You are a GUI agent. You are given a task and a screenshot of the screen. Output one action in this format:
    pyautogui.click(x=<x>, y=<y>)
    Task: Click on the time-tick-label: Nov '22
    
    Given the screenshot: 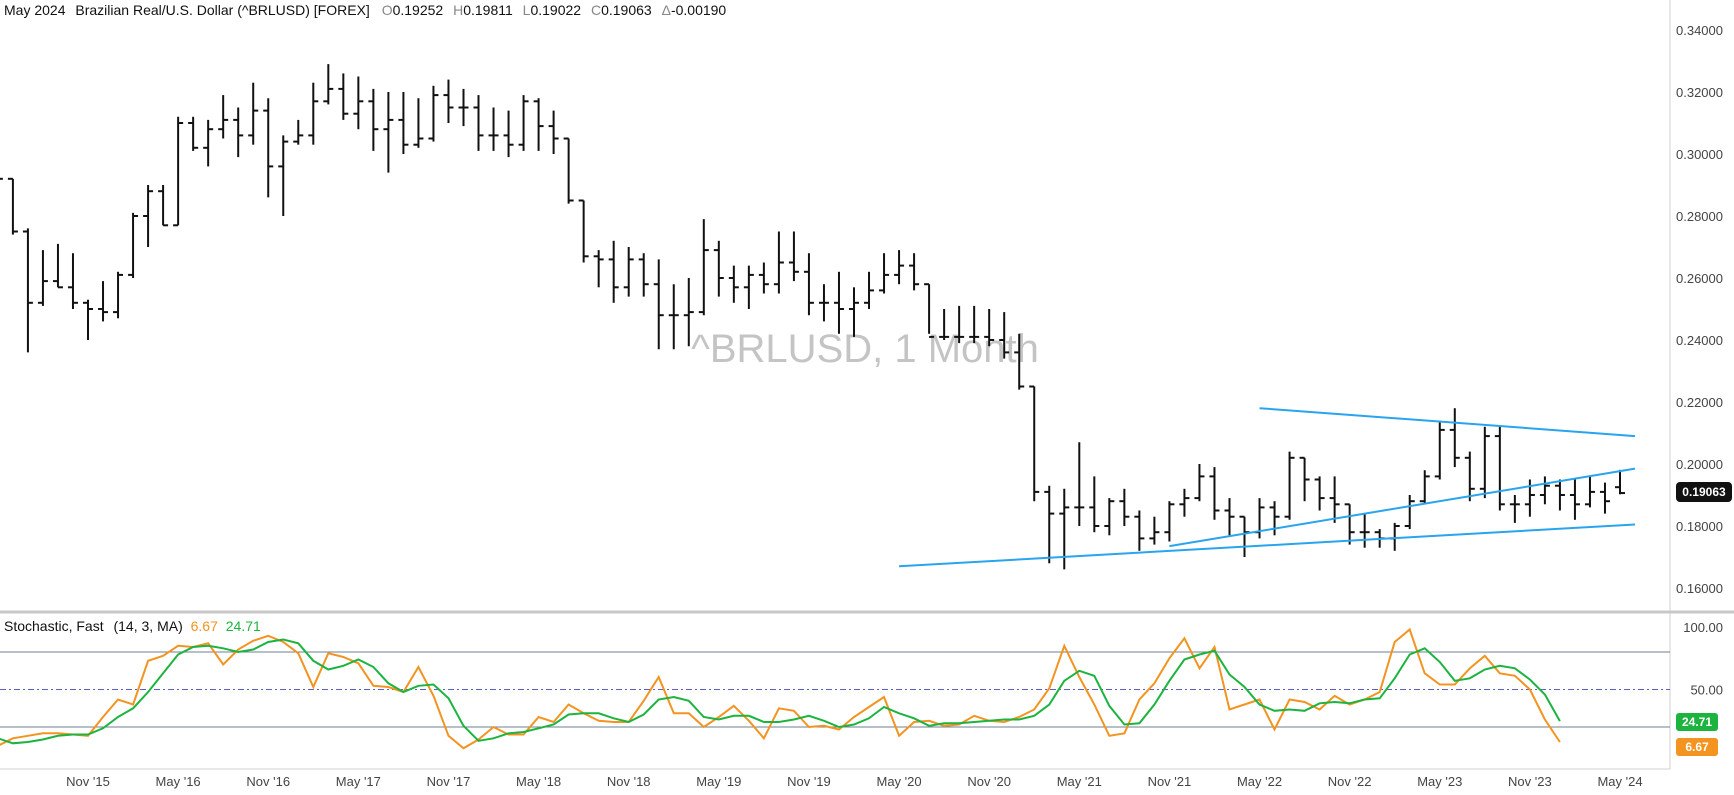 What is the action you would take?
    pyautogui.click(x=1350, y=781)
    